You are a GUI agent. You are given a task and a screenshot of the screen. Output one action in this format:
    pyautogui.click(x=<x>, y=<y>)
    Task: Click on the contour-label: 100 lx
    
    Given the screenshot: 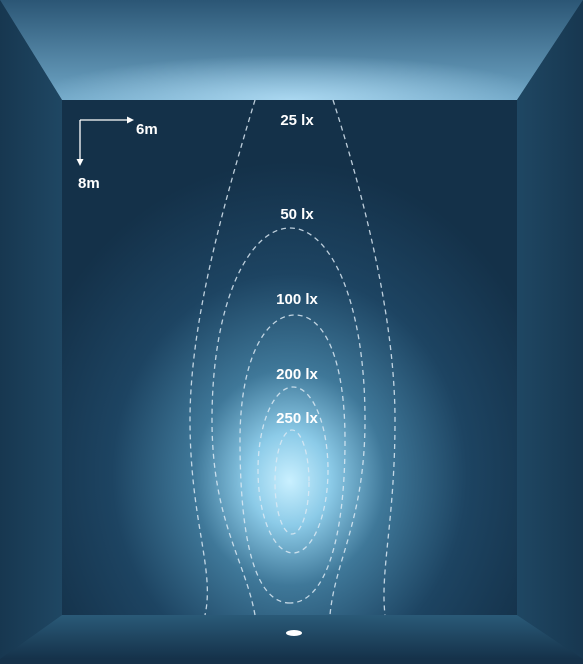 What is the action you would take?
    pyautogui.click(x=297, y=299)
    